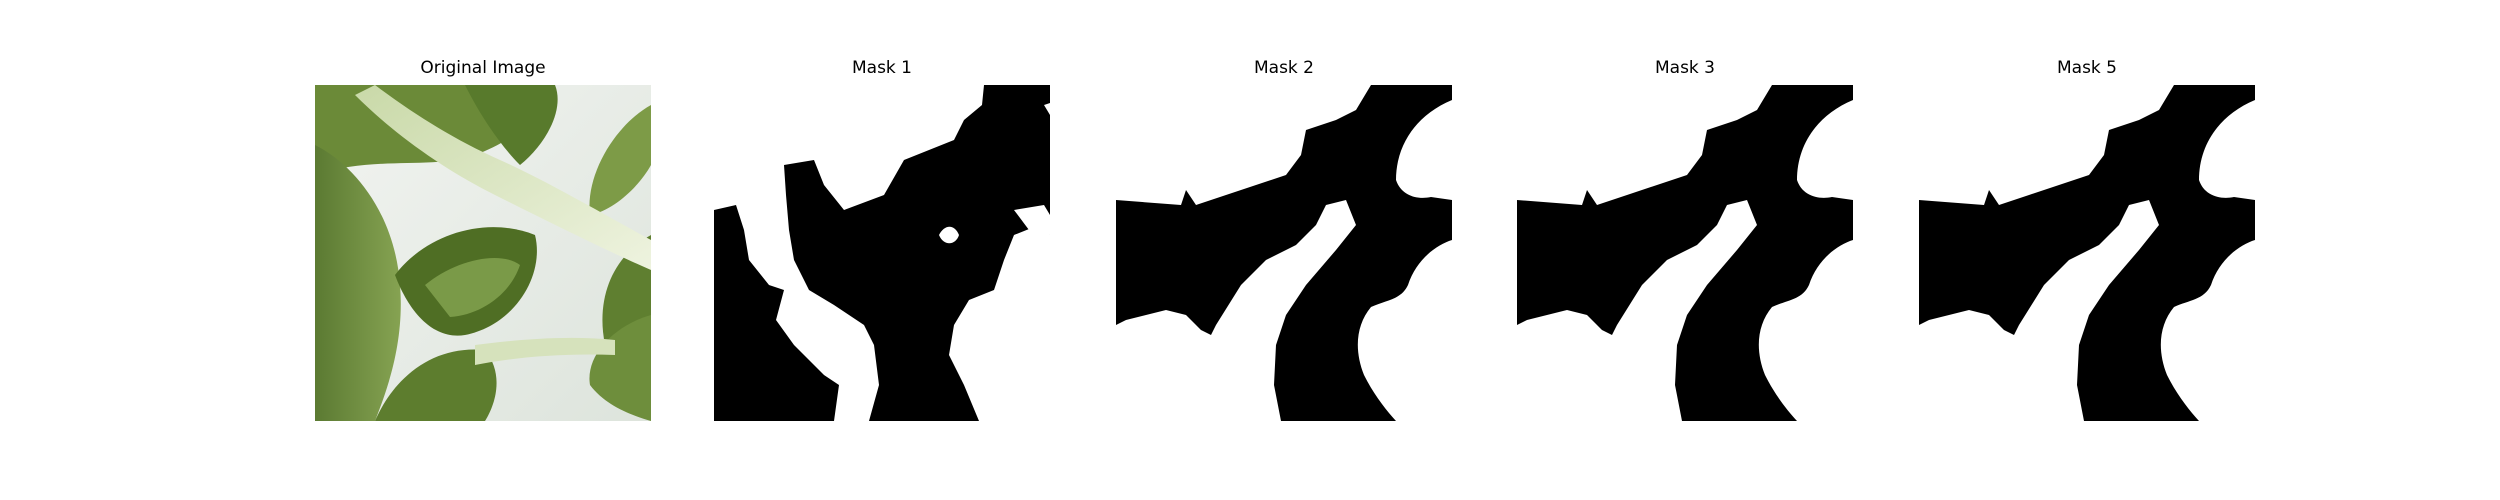  I want to click on mask-1-image, so click(882, 253).